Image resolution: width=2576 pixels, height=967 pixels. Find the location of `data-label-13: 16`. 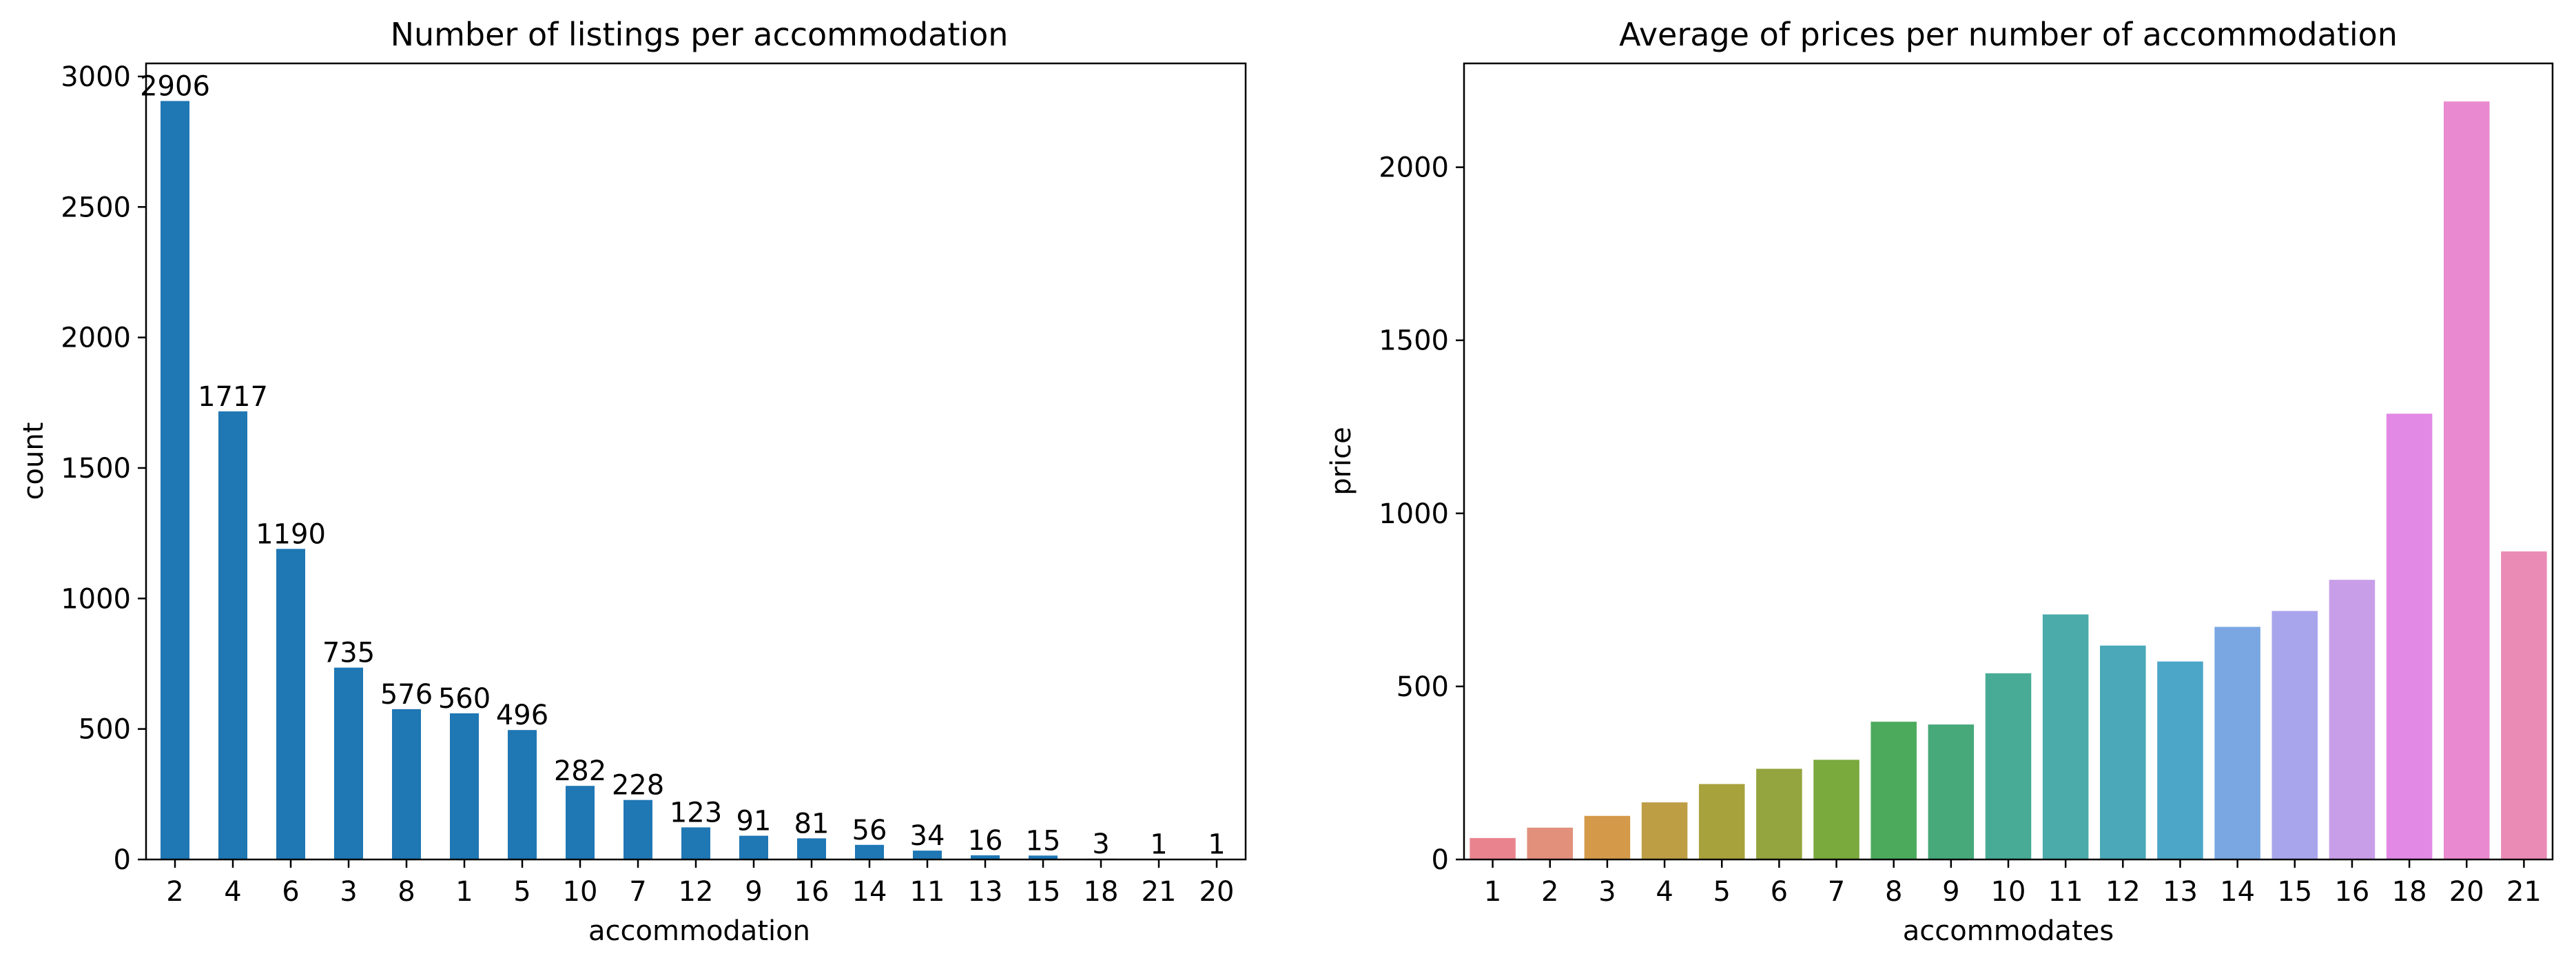

data-label-13: 16 is located at coordinates (986, 841).